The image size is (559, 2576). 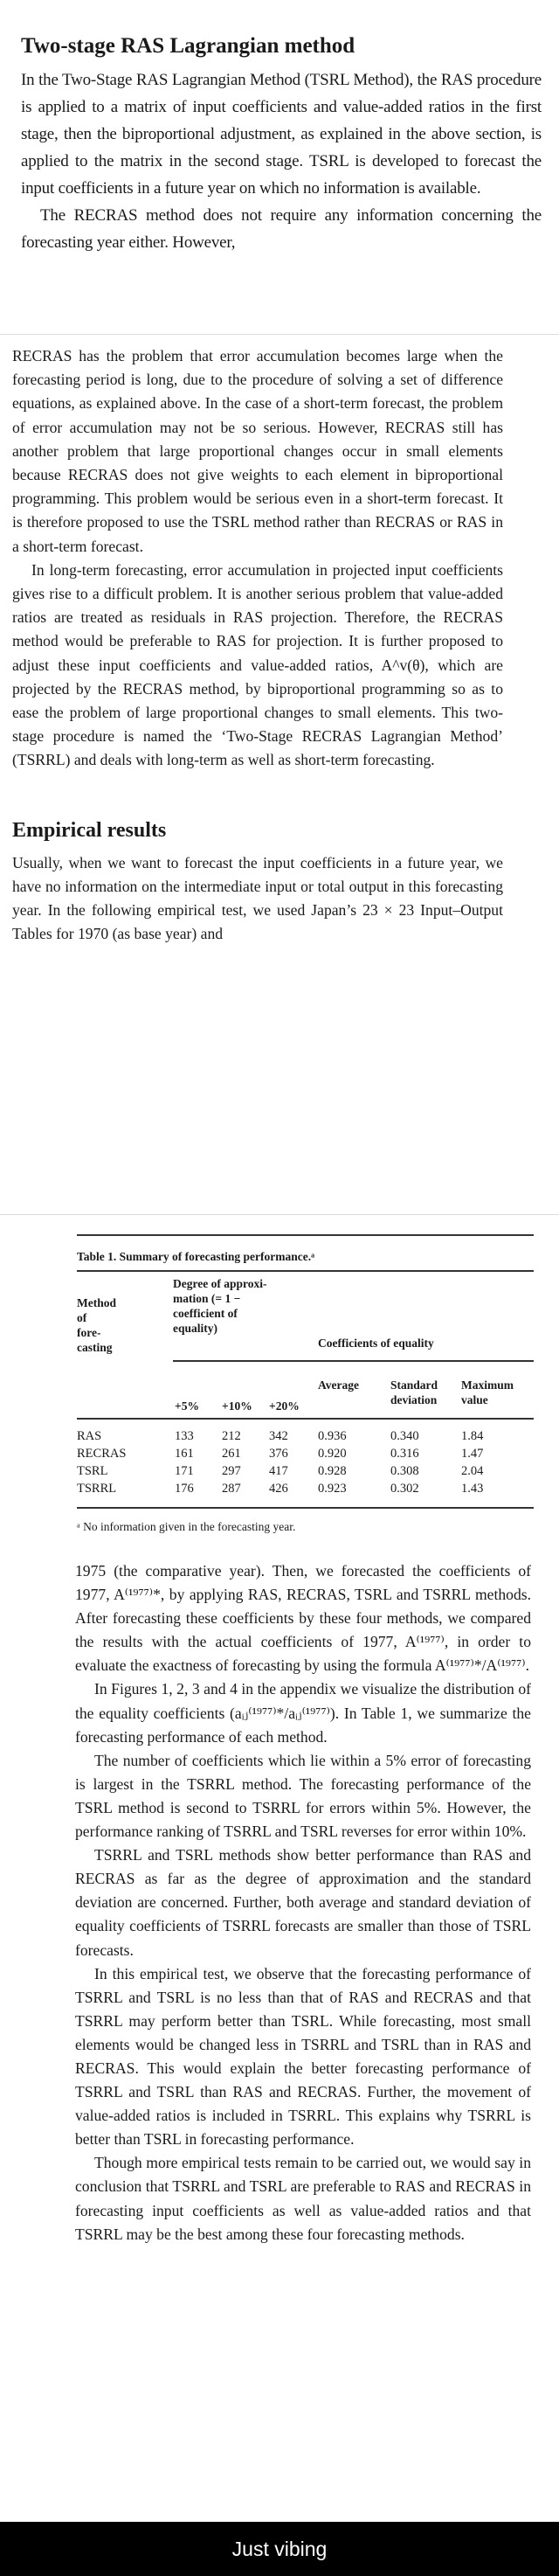 I want to click on table-cell: RAS, so click(x=89, y=1436).